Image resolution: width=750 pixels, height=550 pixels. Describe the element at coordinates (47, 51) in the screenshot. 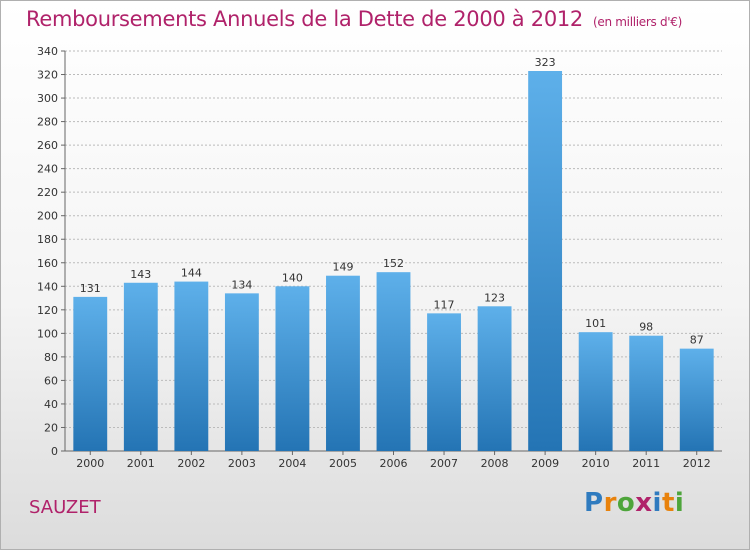

I see `y-tick-label: 340` at that location.